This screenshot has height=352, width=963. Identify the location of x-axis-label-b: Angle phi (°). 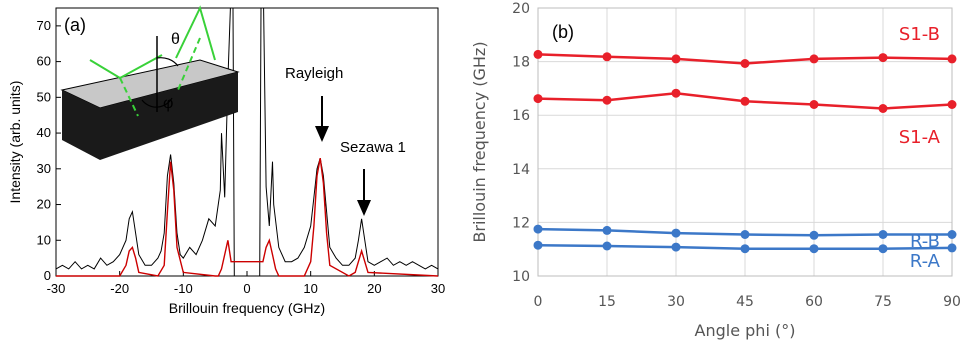
(745, 330).